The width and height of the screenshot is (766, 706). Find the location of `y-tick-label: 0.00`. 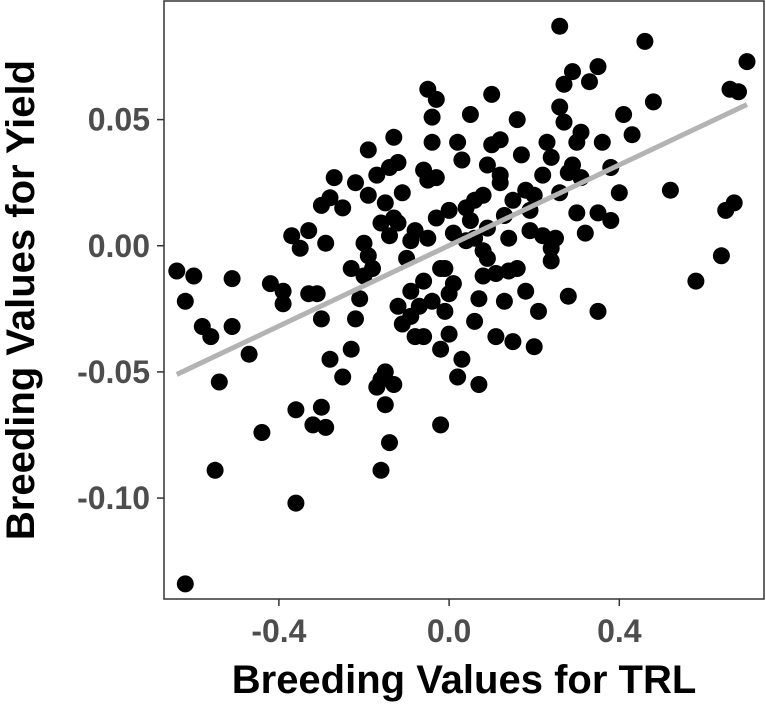

y-tick-label: 0.00 is located at coordinates (119, 246).